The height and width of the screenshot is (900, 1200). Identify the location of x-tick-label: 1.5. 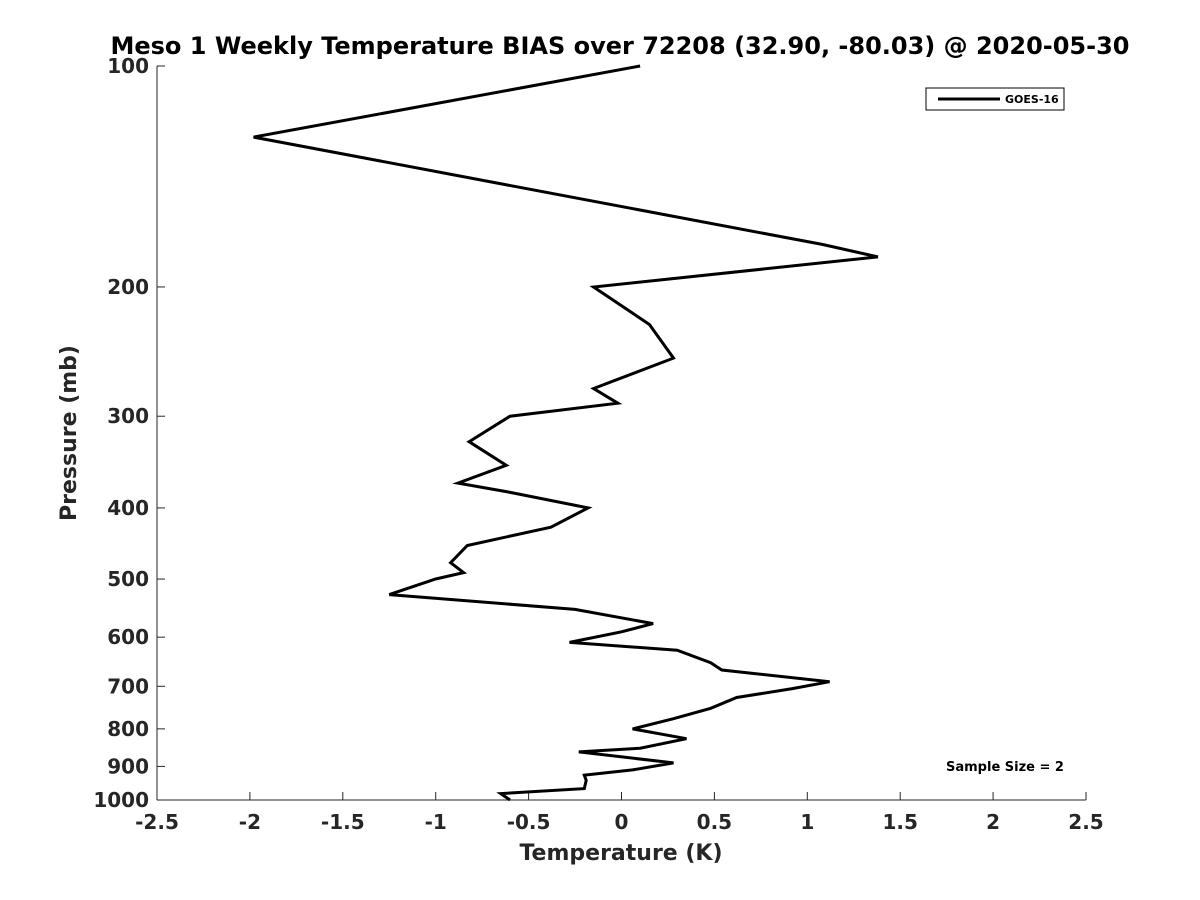
(899, 822).